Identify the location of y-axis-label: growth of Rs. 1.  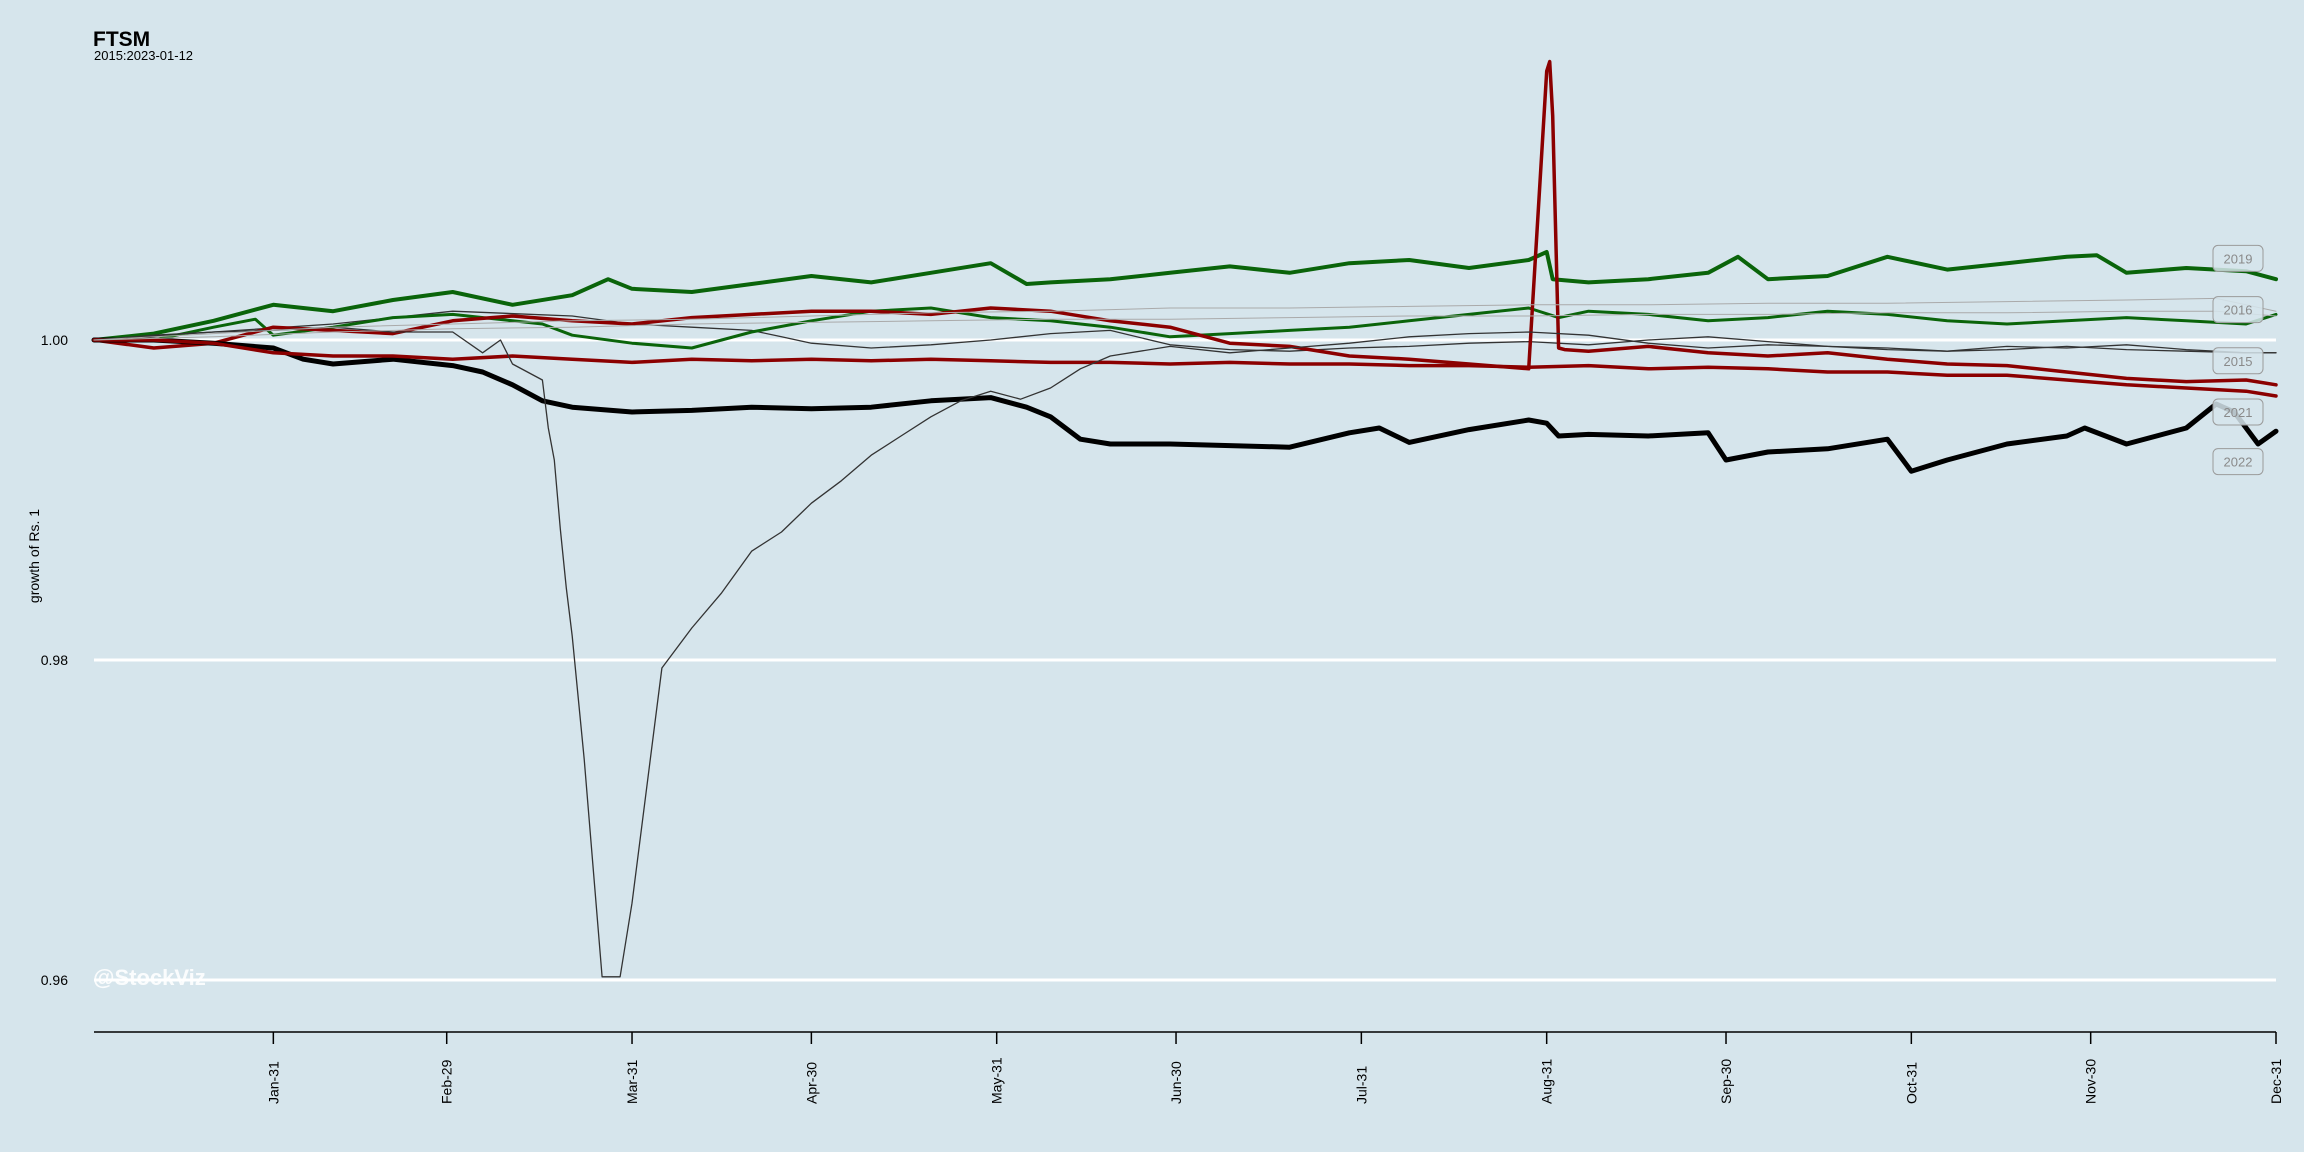
(34, 556).